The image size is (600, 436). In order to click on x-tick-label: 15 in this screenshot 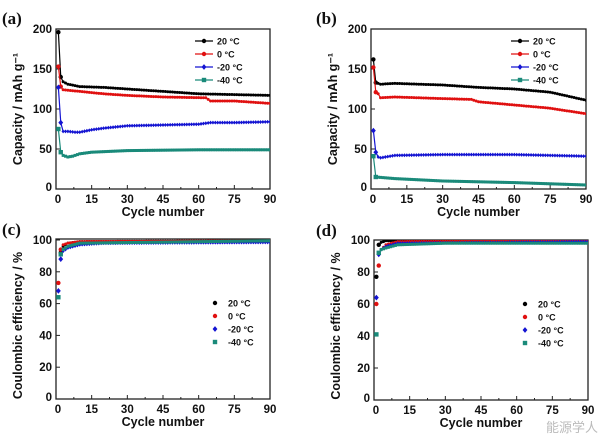, I will do `click(91, 200)`.